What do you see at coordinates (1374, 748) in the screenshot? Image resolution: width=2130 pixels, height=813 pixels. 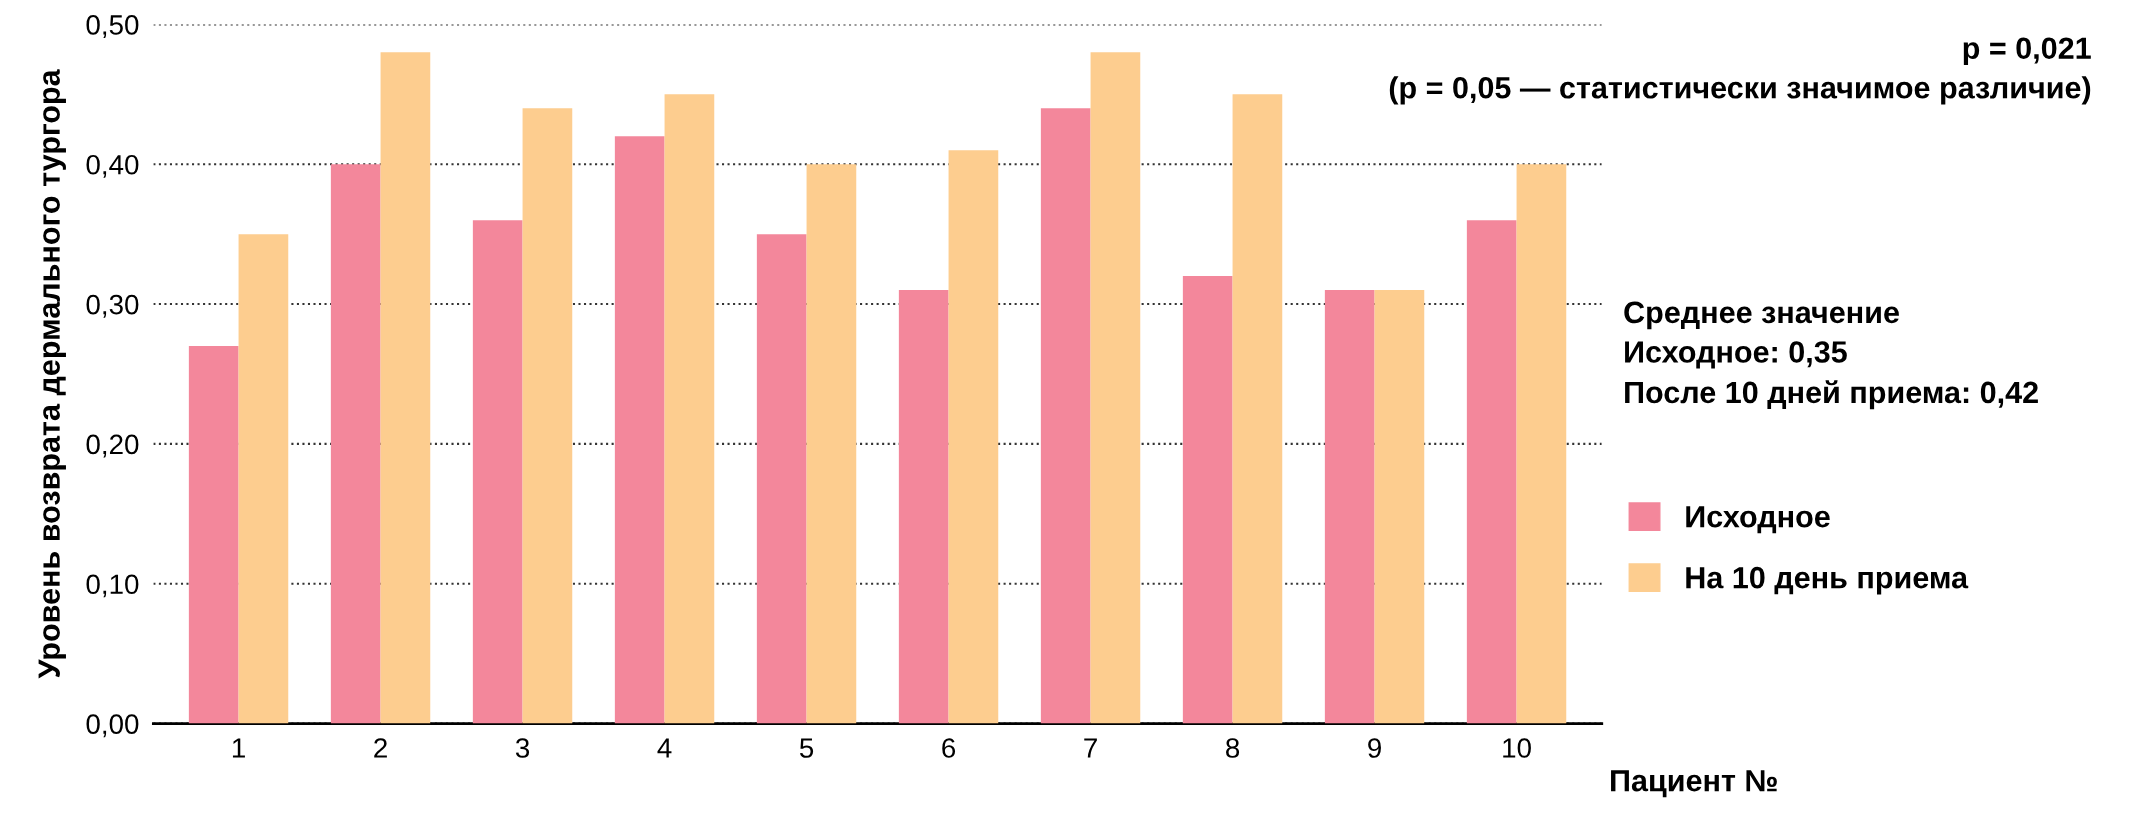 I see `x-tick-label: 9` at bounding box center [1374, 748].